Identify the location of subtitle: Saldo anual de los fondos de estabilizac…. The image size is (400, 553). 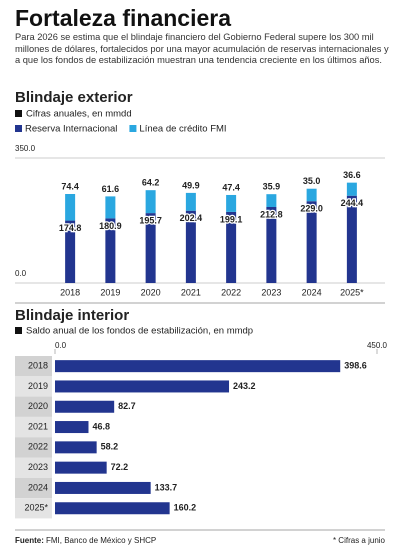
(139, 331).